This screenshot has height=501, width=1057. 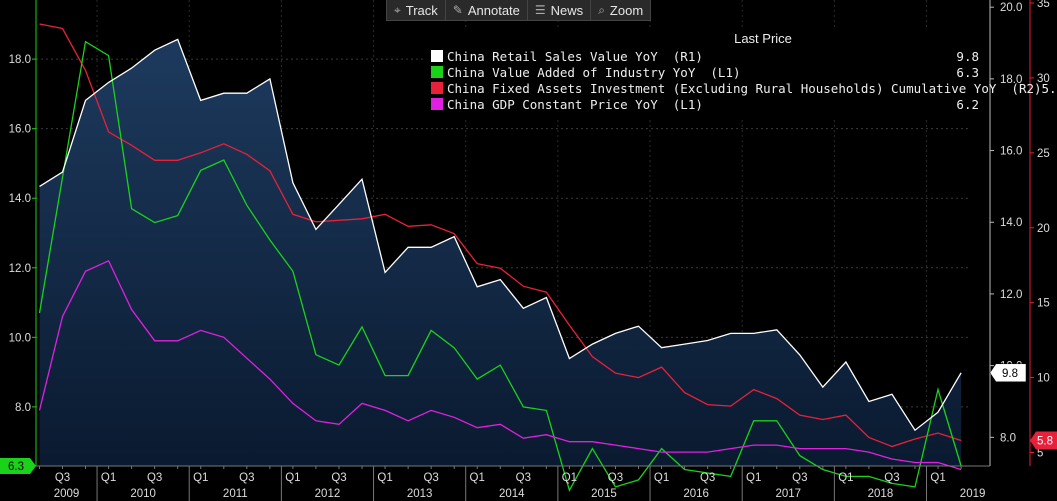 I want to click on chart-toolbar: ⌖ Track ✎ Annotate ☰ News ⌕ Zoom, so click(x=519, y=10).